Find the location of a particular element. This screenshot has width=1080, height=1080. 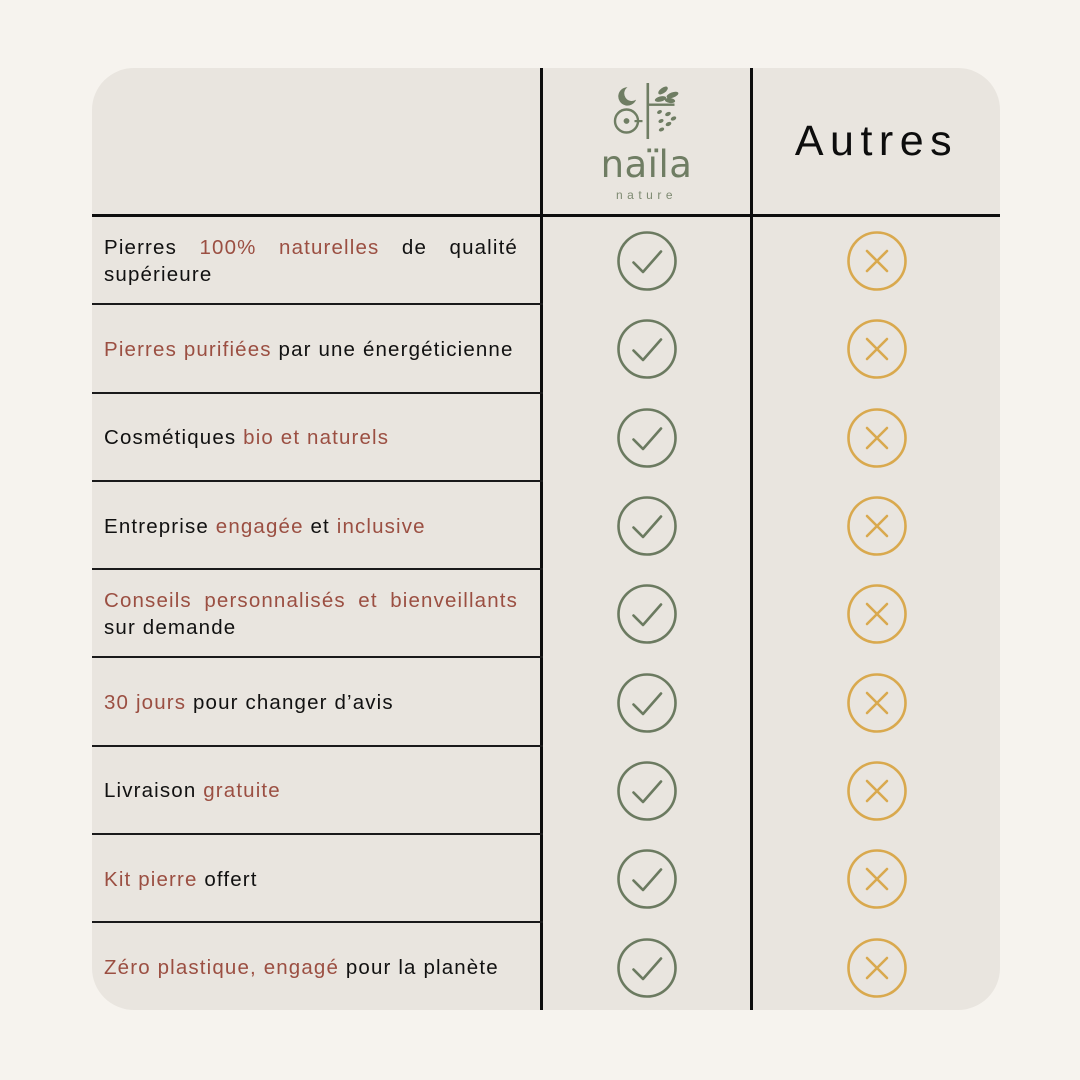

table-row: Kit pierre offert is located at coordinates (546, 879).